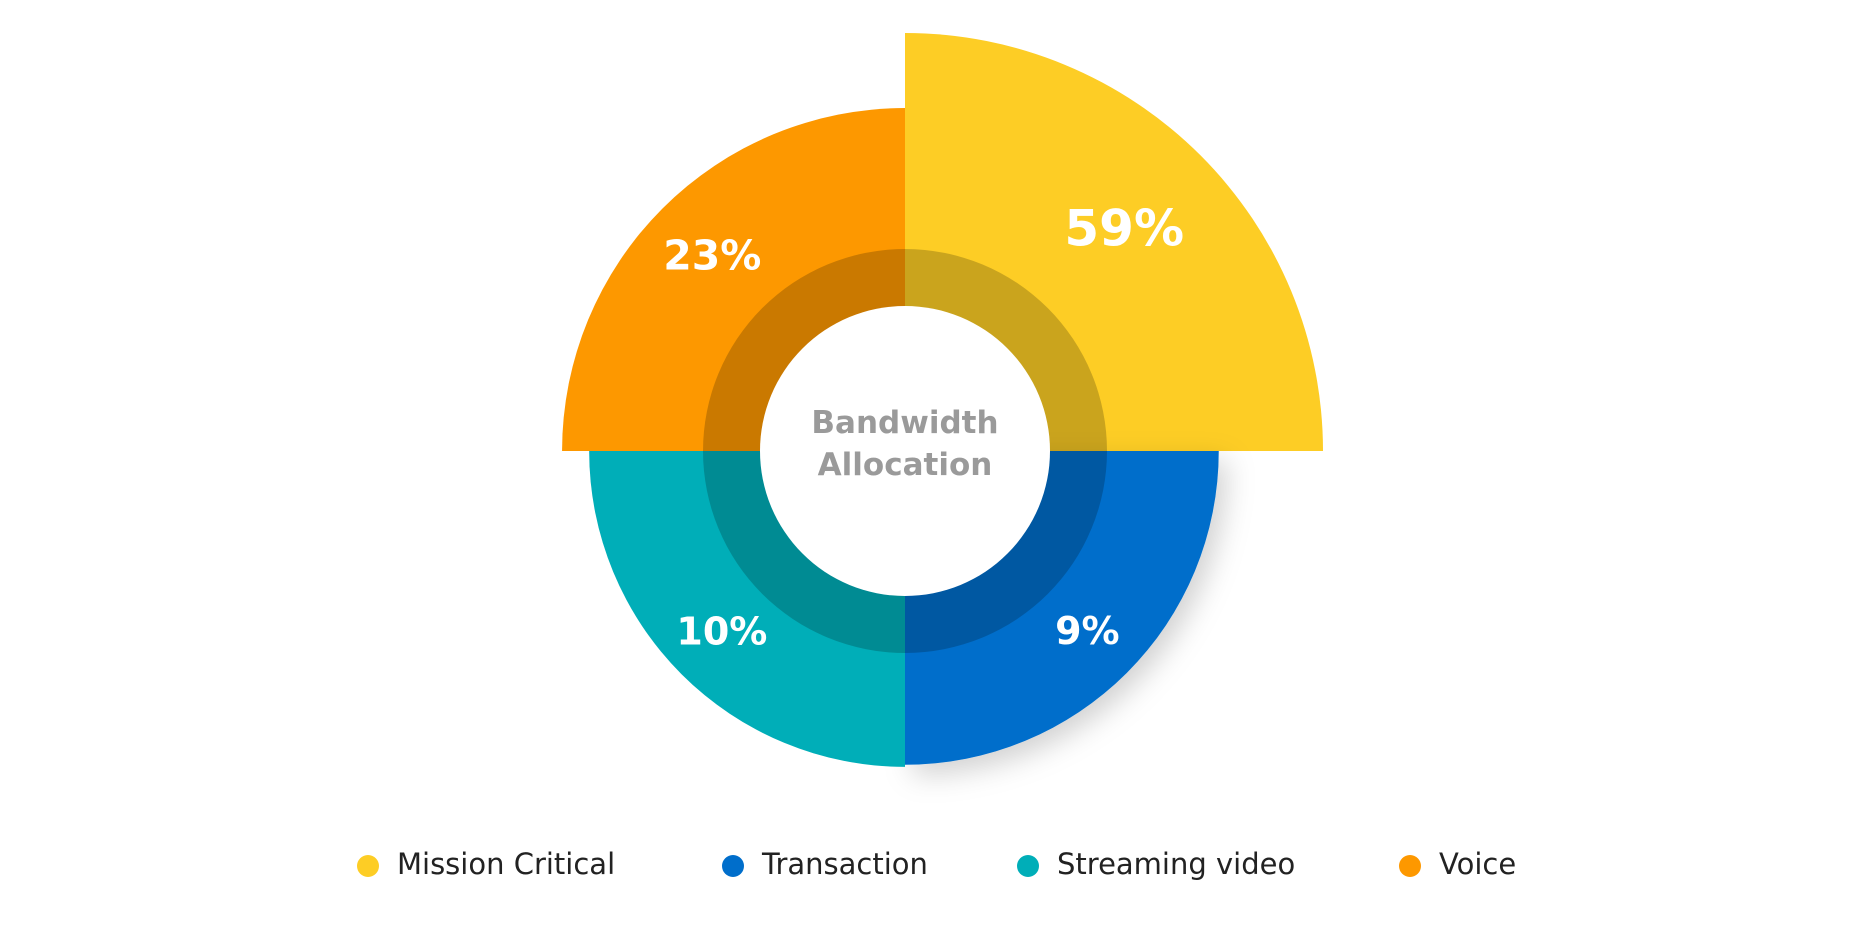  What do you see at coordinates (1176, 864) in the screenshot?
I see `legend-label: Streaming video` at bounding box center [1176, 864].